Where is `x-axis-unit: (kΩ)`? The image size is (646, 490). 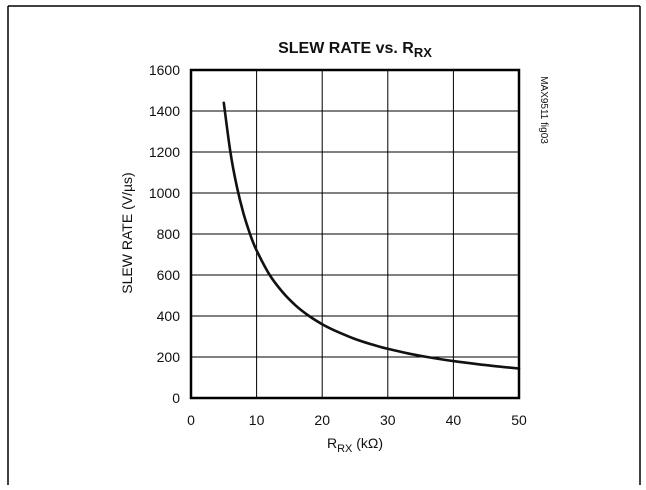 x-axis-unit: (kΩ) is located at coordinates (367, 443).